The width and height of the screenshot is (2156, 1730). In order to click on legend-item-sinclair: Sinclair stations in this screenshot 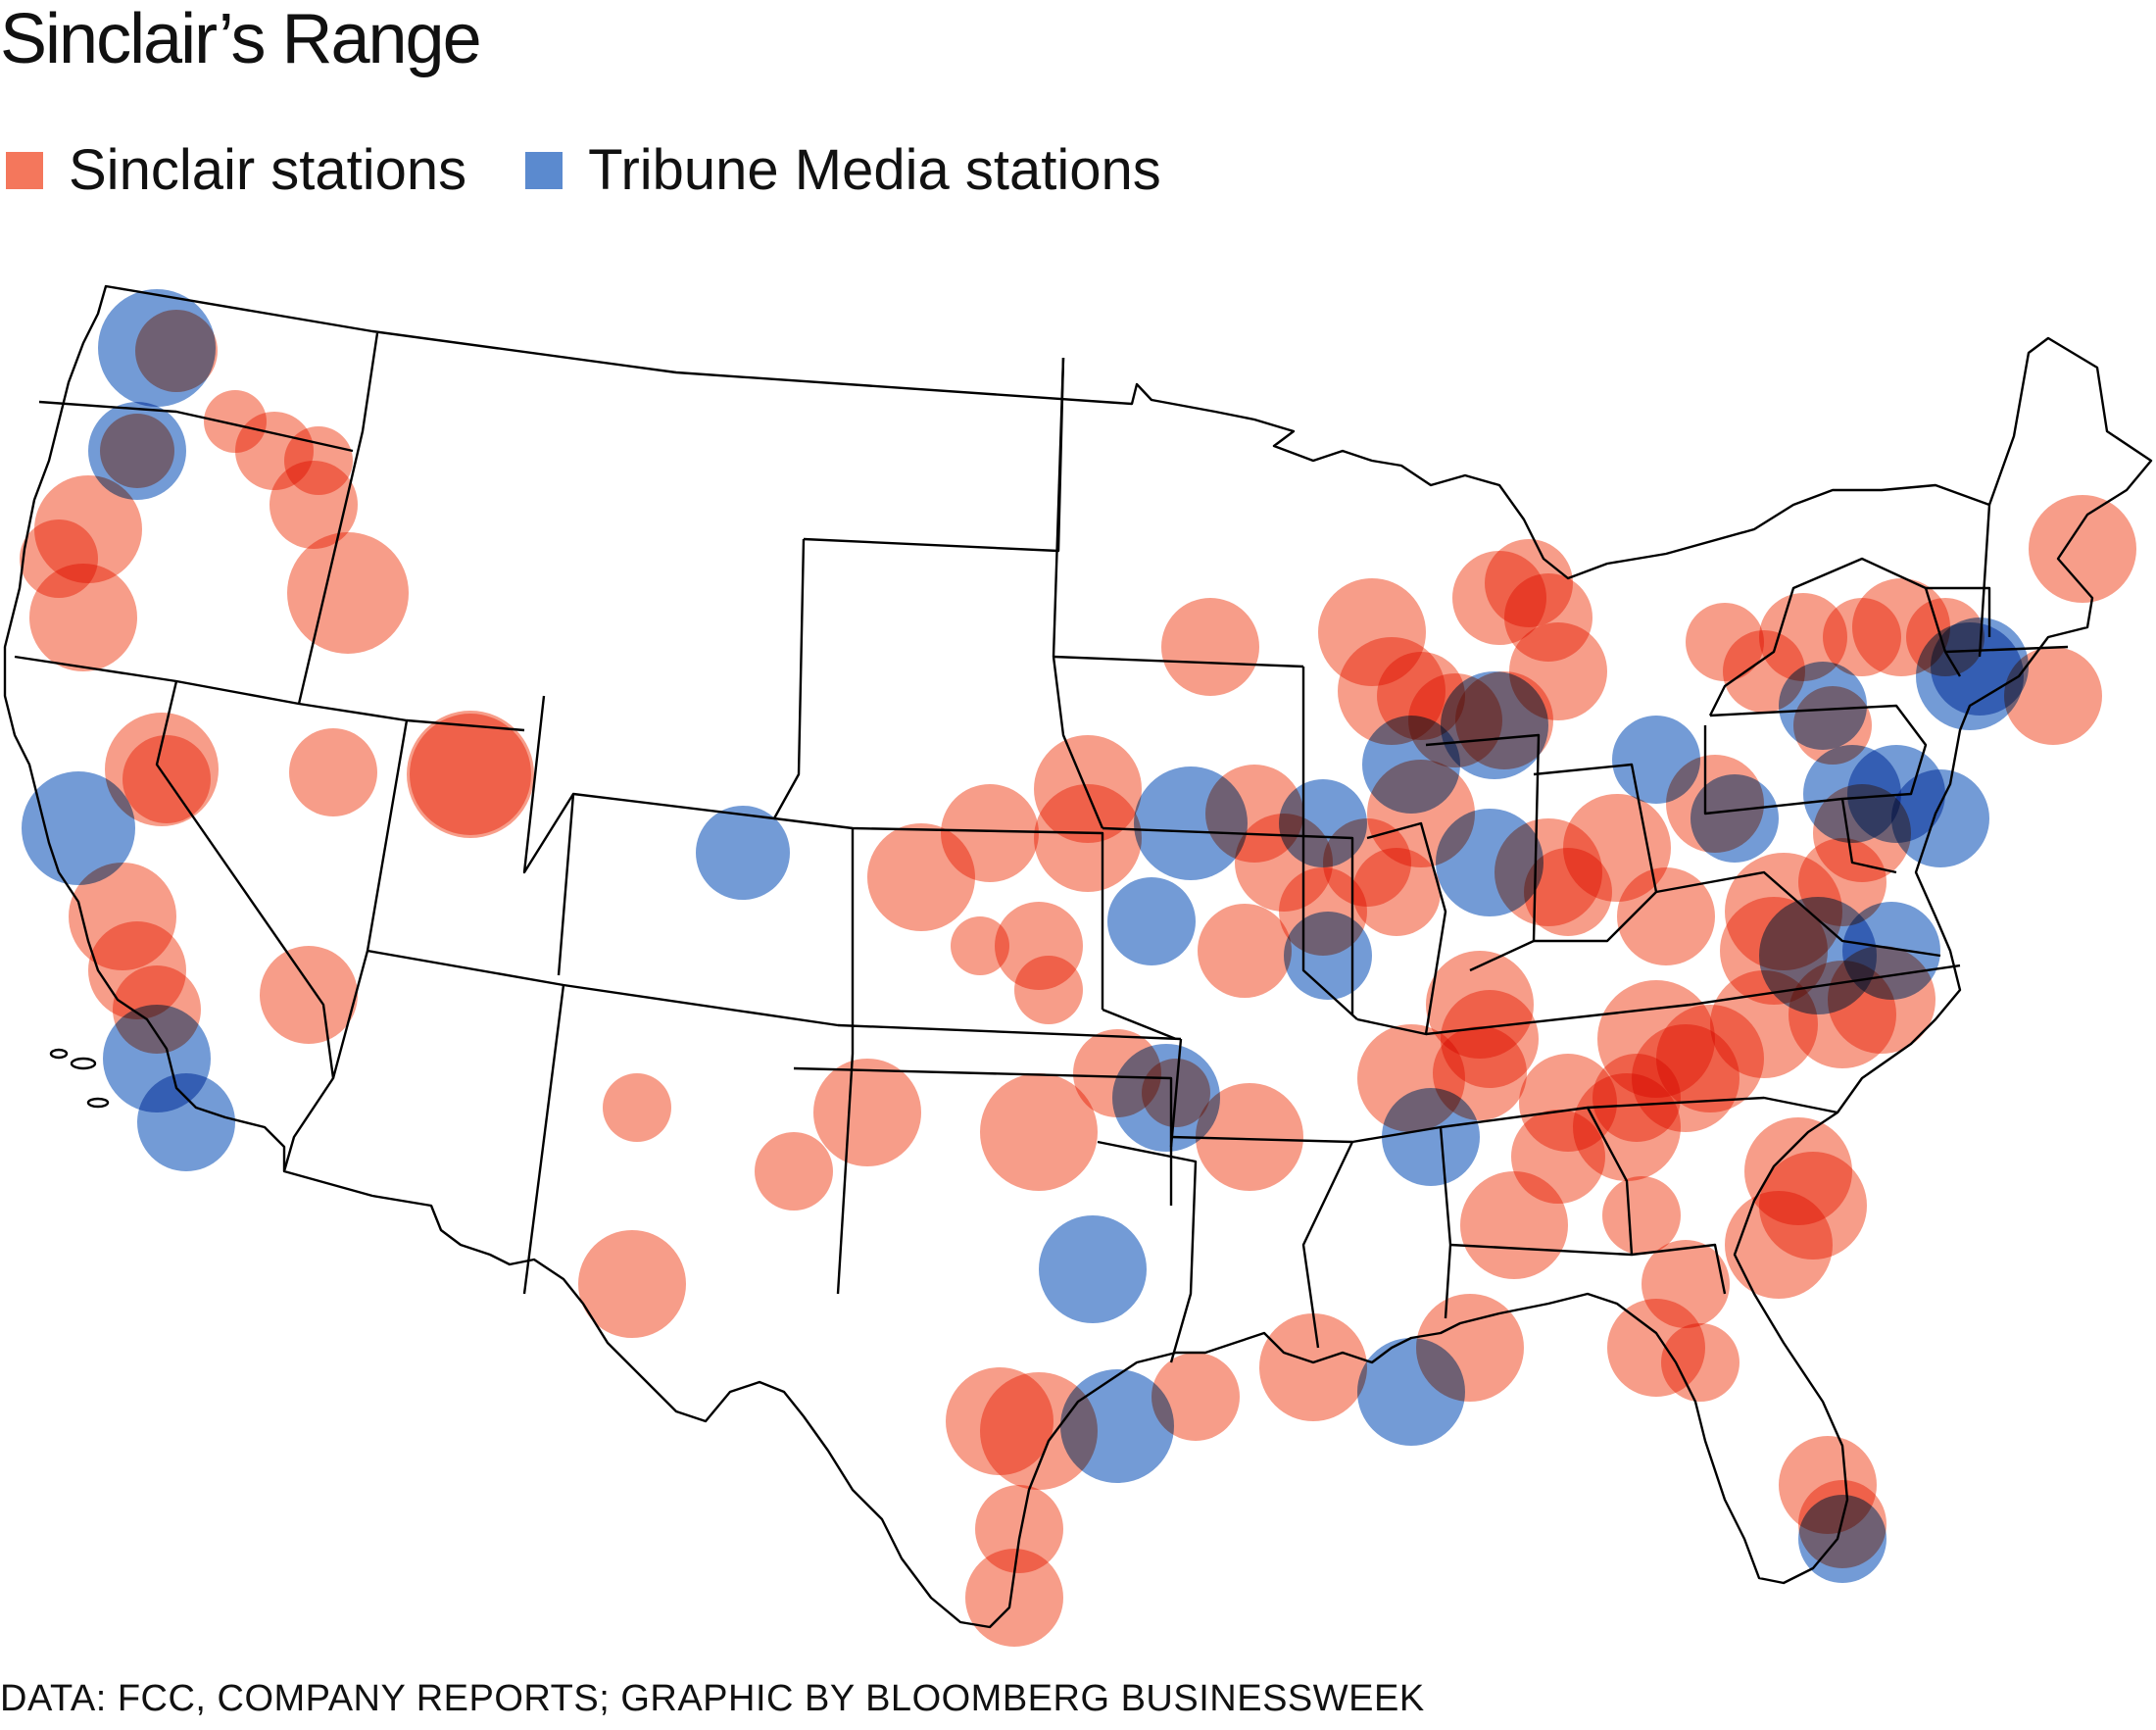, I will do `click(236, 170)`.